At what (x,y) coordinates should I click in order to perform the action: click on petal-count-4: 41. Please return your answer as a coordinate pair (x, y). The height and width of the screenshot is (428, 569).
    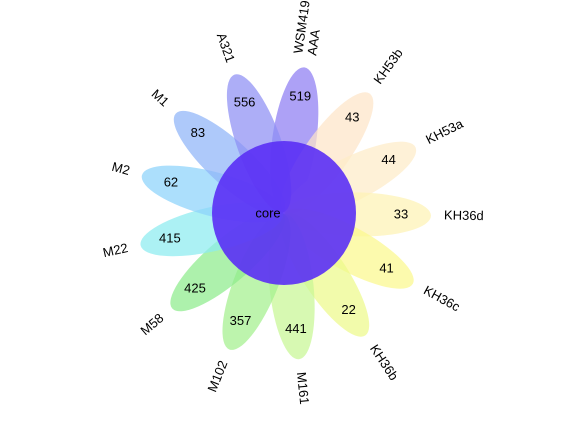
    Looking at the image, I should click on (386, 268).